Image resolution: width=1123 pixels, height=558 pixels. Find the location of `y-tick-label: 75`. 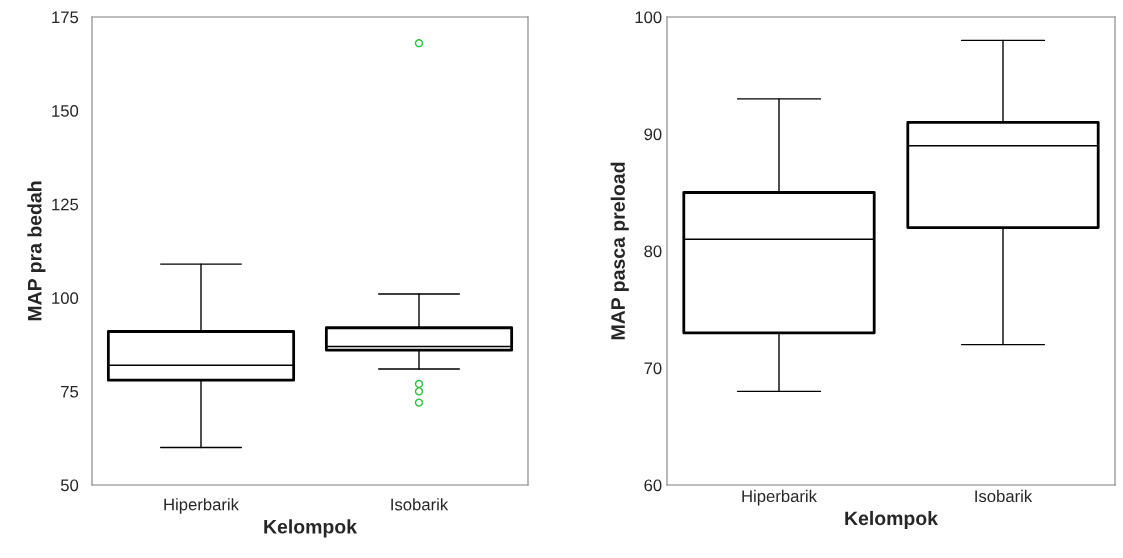

y-tick-label: 75 is located at coordinates (70, 391).